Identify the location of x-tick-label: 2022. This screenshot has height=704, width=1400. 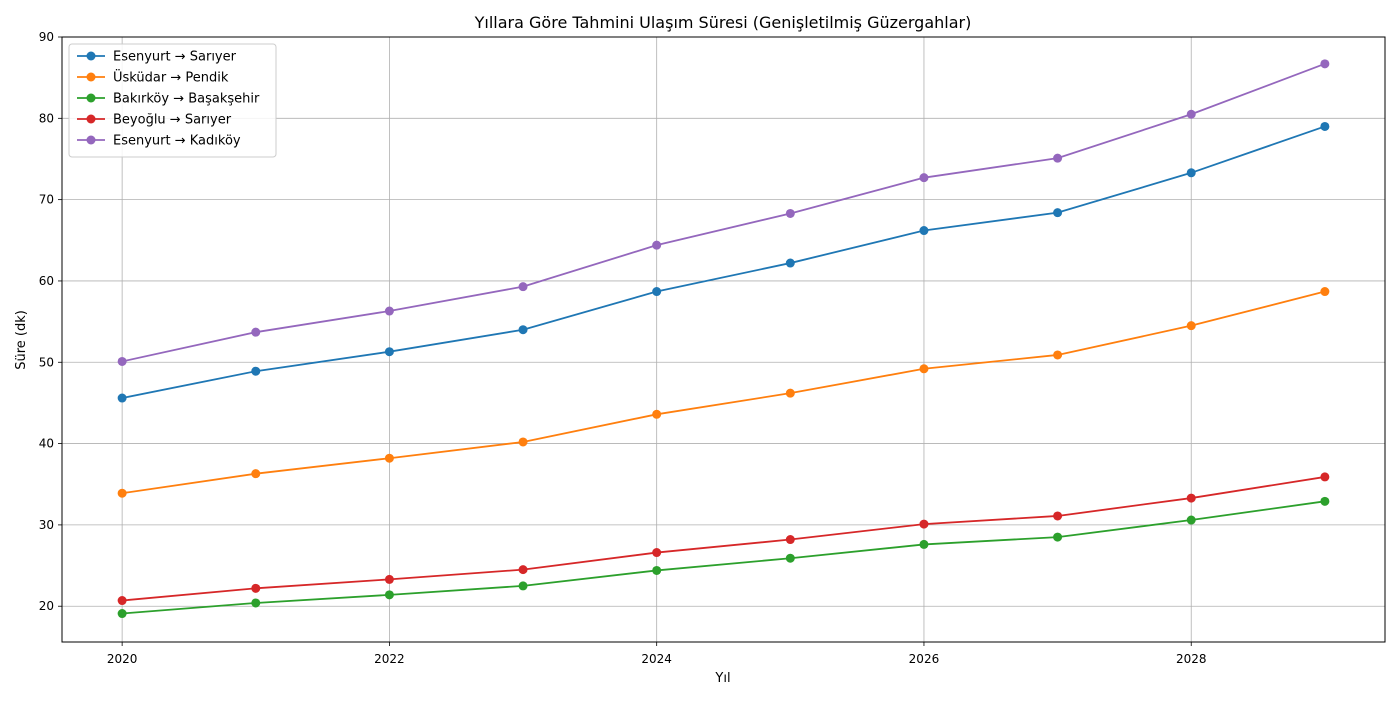
(389, 659).